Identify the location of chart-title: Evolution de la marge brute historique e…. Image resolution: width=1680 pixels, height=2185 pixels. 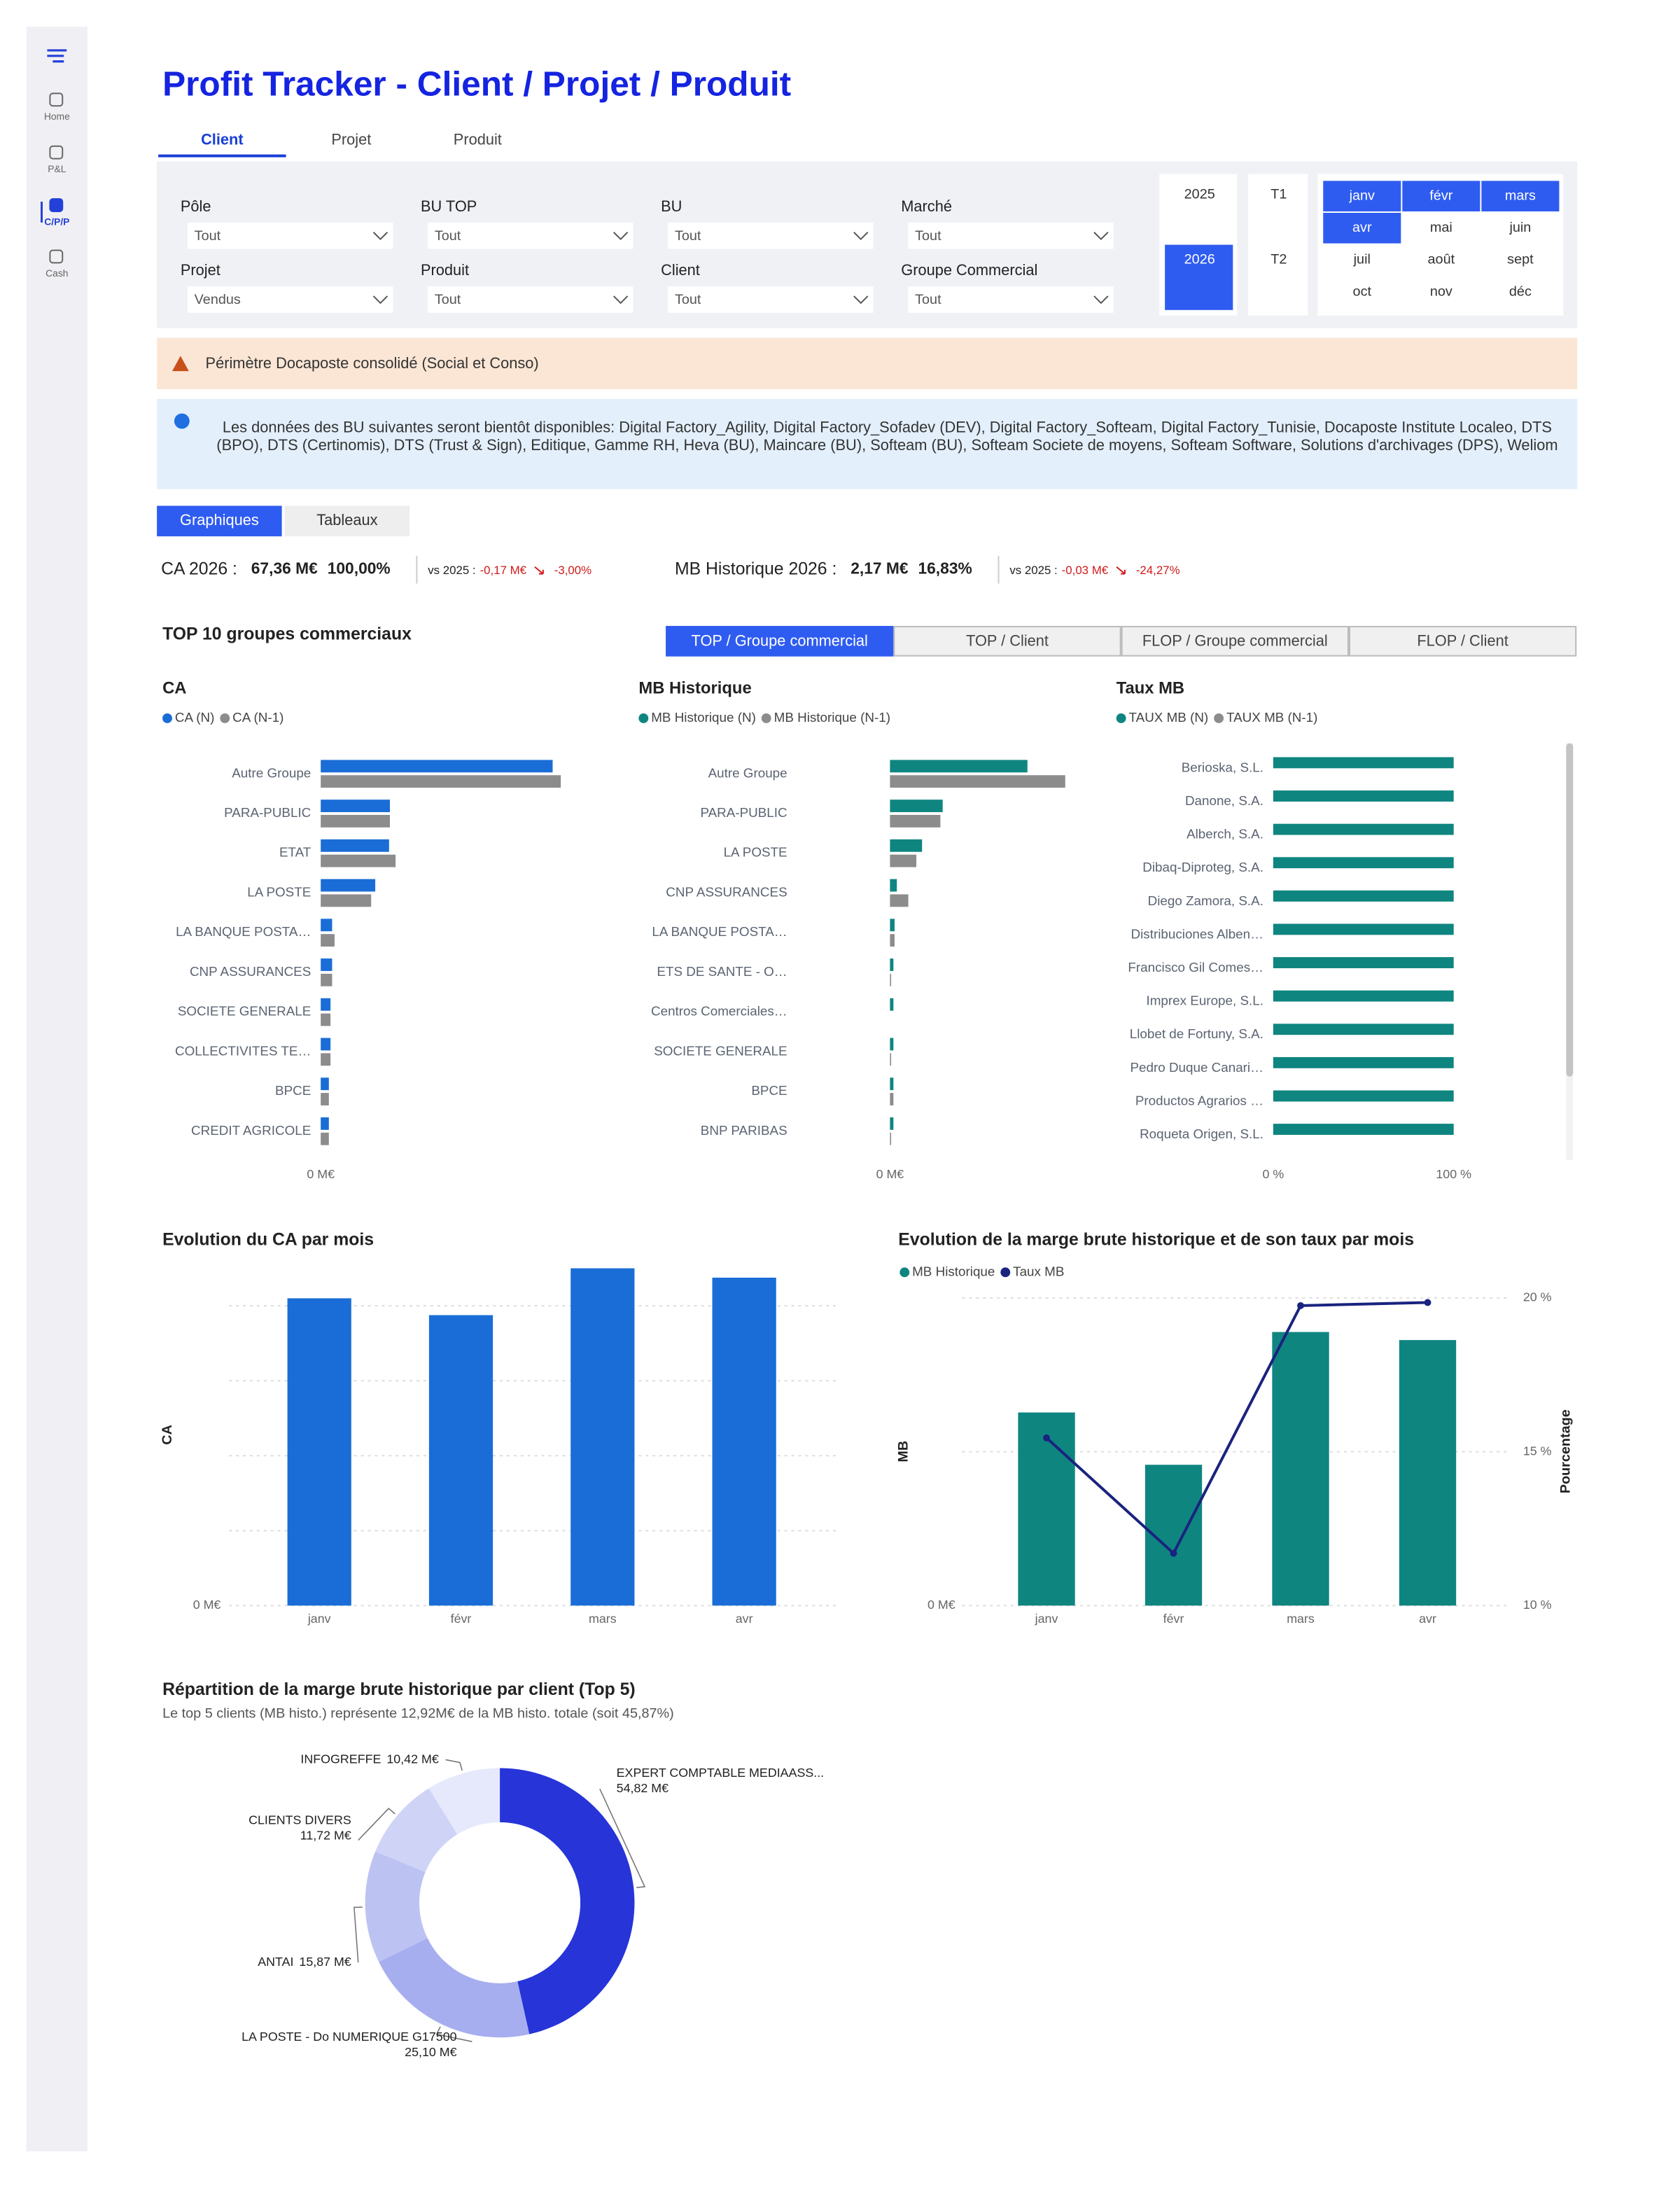
(1156, 1240).